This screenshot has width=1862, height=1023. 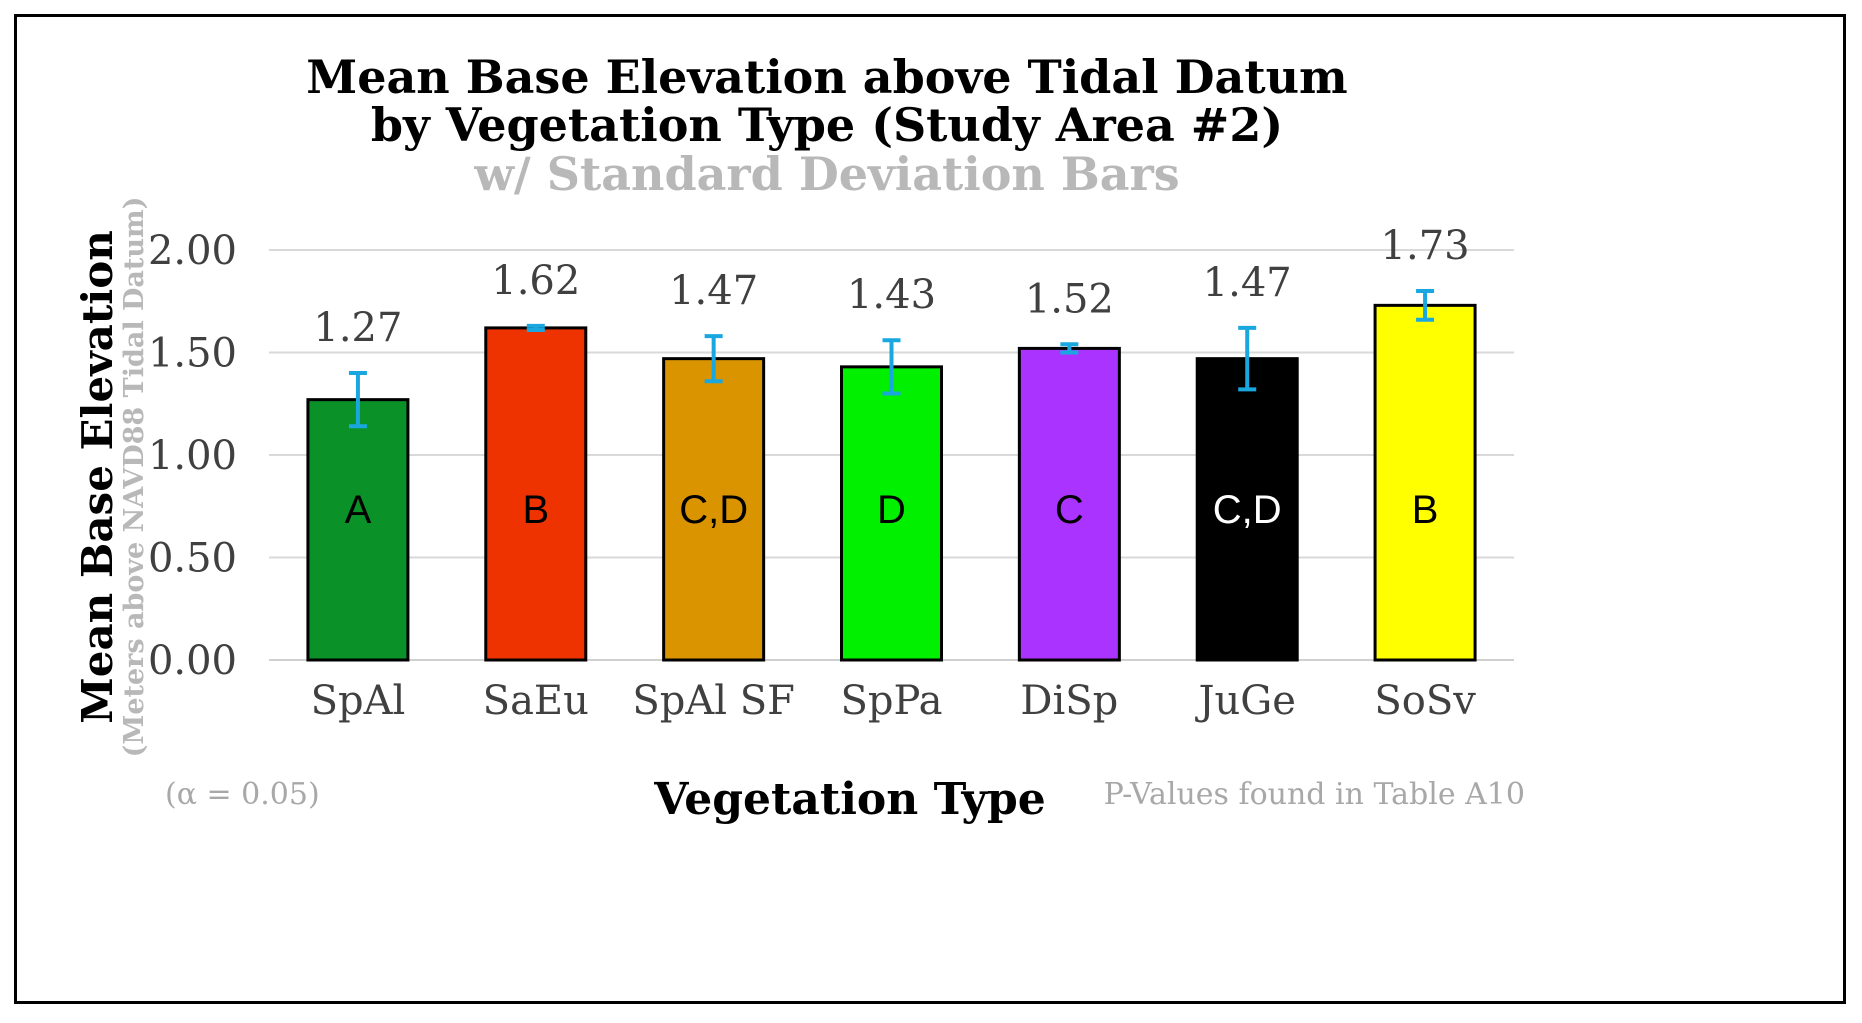 What do you see at coordinates (358, 701) in the screenshot?
I see `x-tick-label: SpAl` at bounding box center [358, 701].